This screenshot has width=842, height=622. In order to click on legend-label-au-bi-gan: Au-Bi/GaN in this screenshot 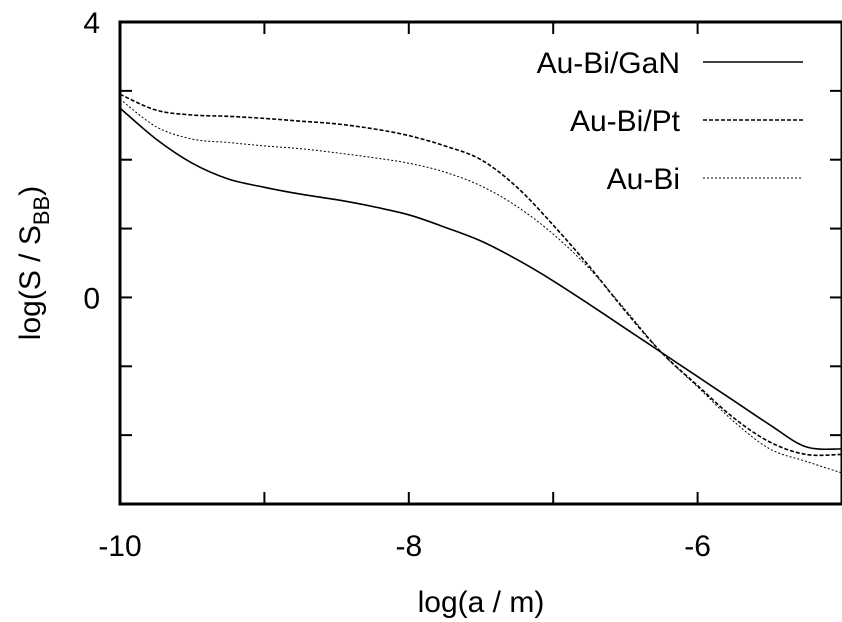, I will do `click(608, 63)`.